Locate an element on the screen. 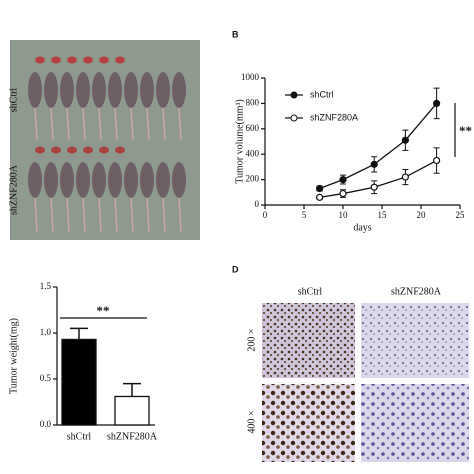 The height and width of the screenshot is (474, 474). x-tick-label: 0 is located at coordinates (265, 215).